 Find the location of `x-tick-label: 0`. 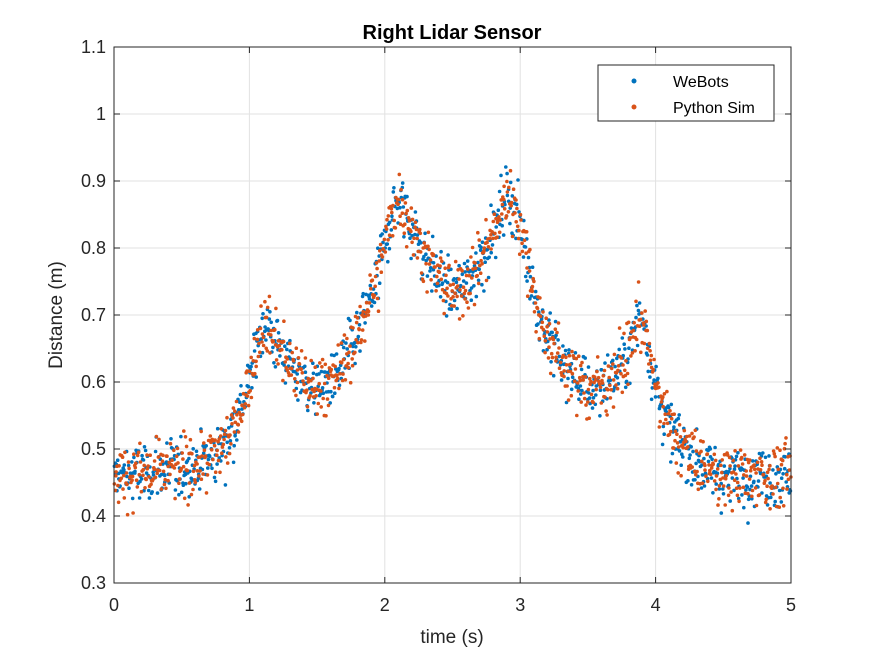

x-tick-label: 0 is located at coordinates (114, 605).